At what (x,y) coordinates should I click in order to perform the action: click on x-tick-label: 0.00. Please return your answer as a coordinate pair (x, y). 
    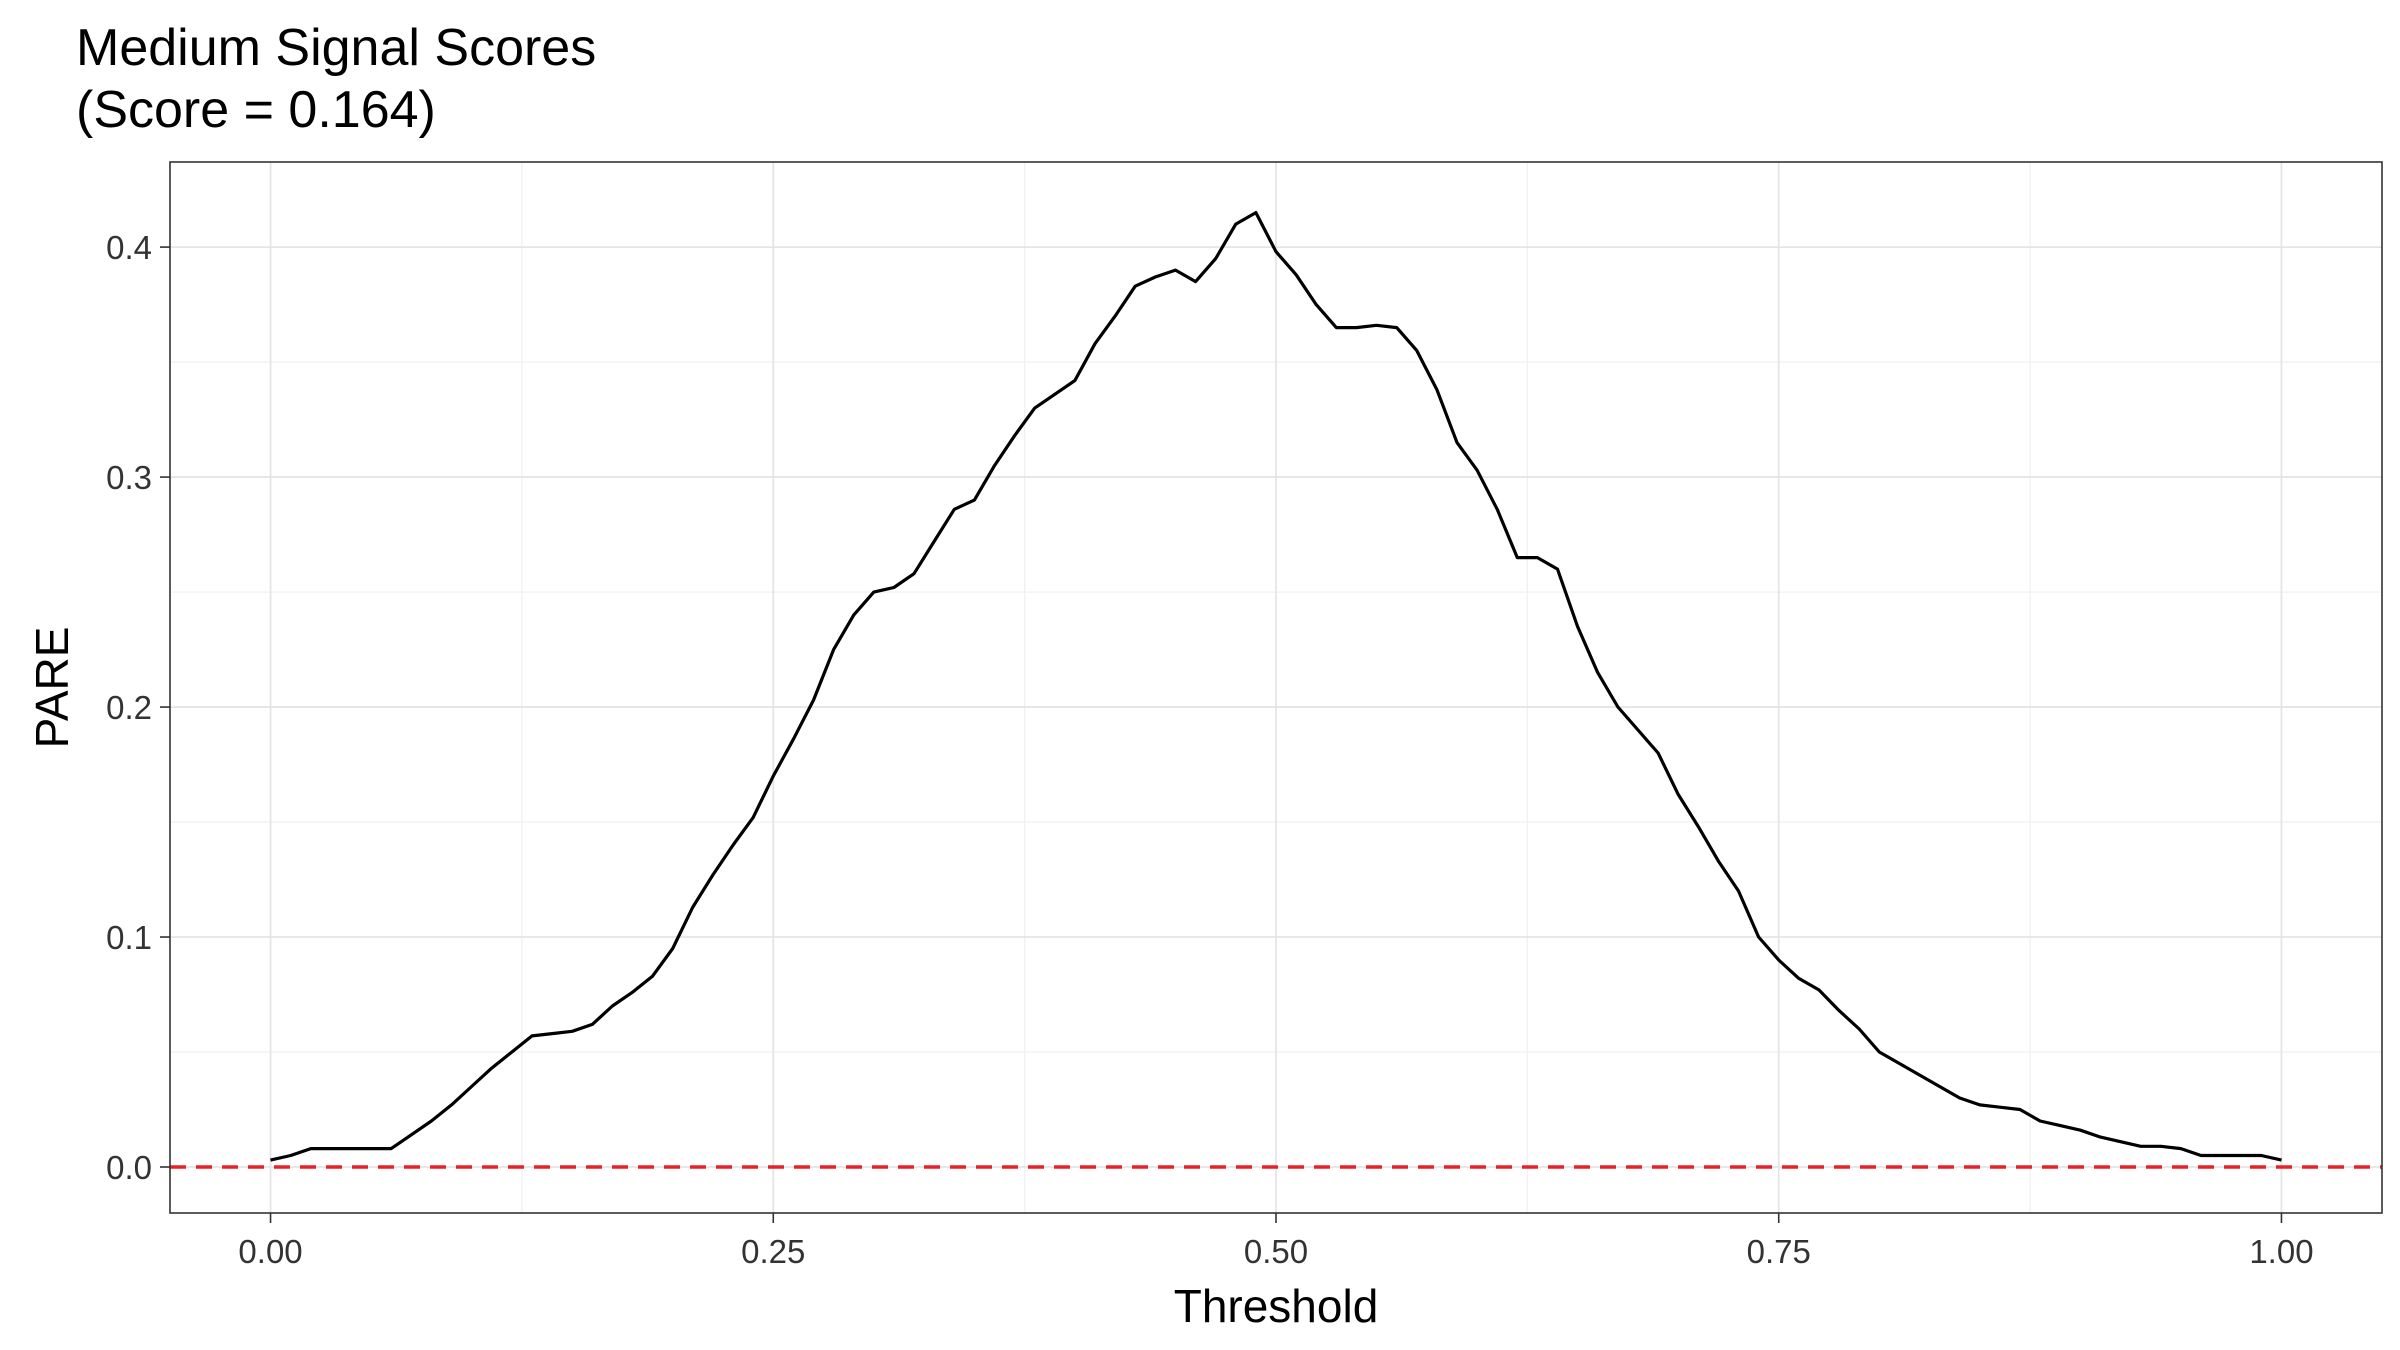
    Looking at the image, I should click on (270, 1251).